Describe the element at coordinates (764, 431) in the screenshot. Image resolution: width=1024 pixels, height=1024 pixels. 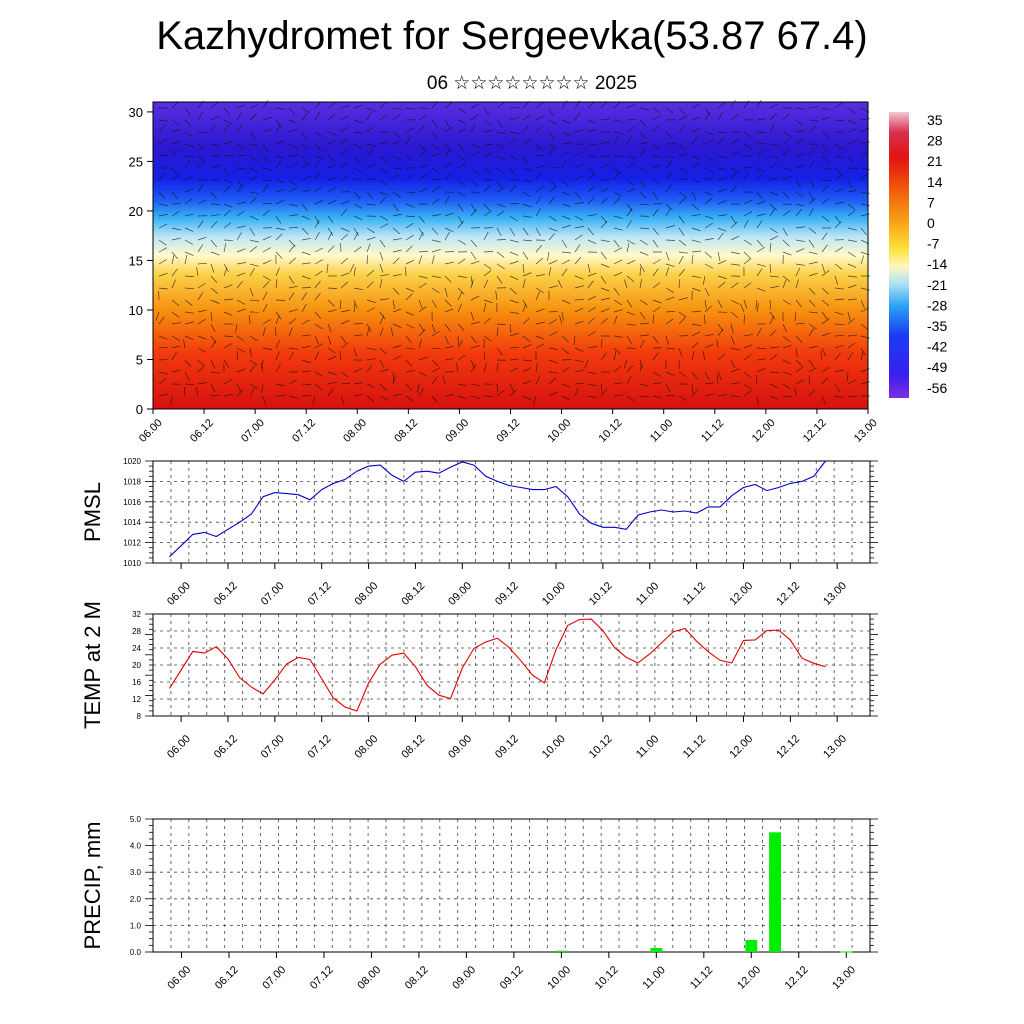
I see `x-tick-label: 12.00` at that location.